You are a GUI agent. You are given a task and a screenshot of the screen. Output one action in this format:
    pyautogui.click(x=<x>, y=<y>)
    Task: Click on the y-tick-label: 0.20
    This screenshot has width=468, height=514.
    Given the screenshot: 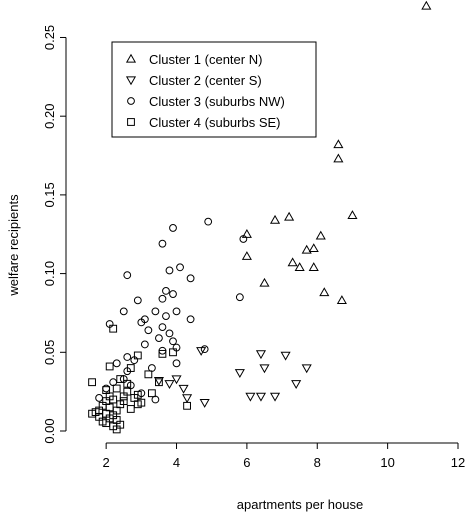 What is the action you would take?
    pyautogui.click(x=49, y=116)
    